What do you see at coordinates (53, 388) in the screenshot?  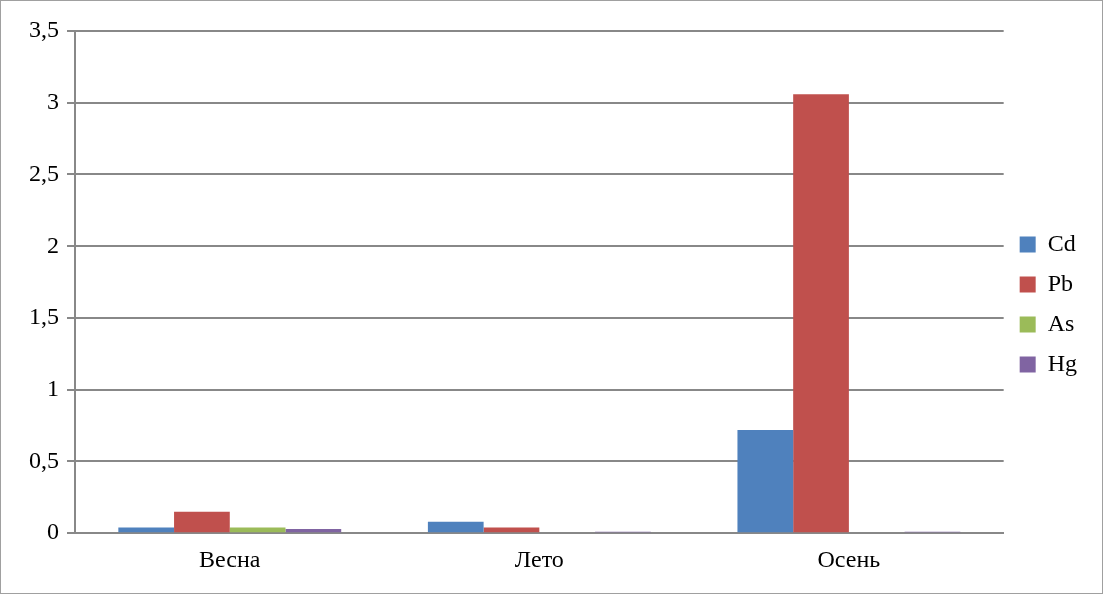 I see `y-tick-label: 1` at bounding box center [53, 388].